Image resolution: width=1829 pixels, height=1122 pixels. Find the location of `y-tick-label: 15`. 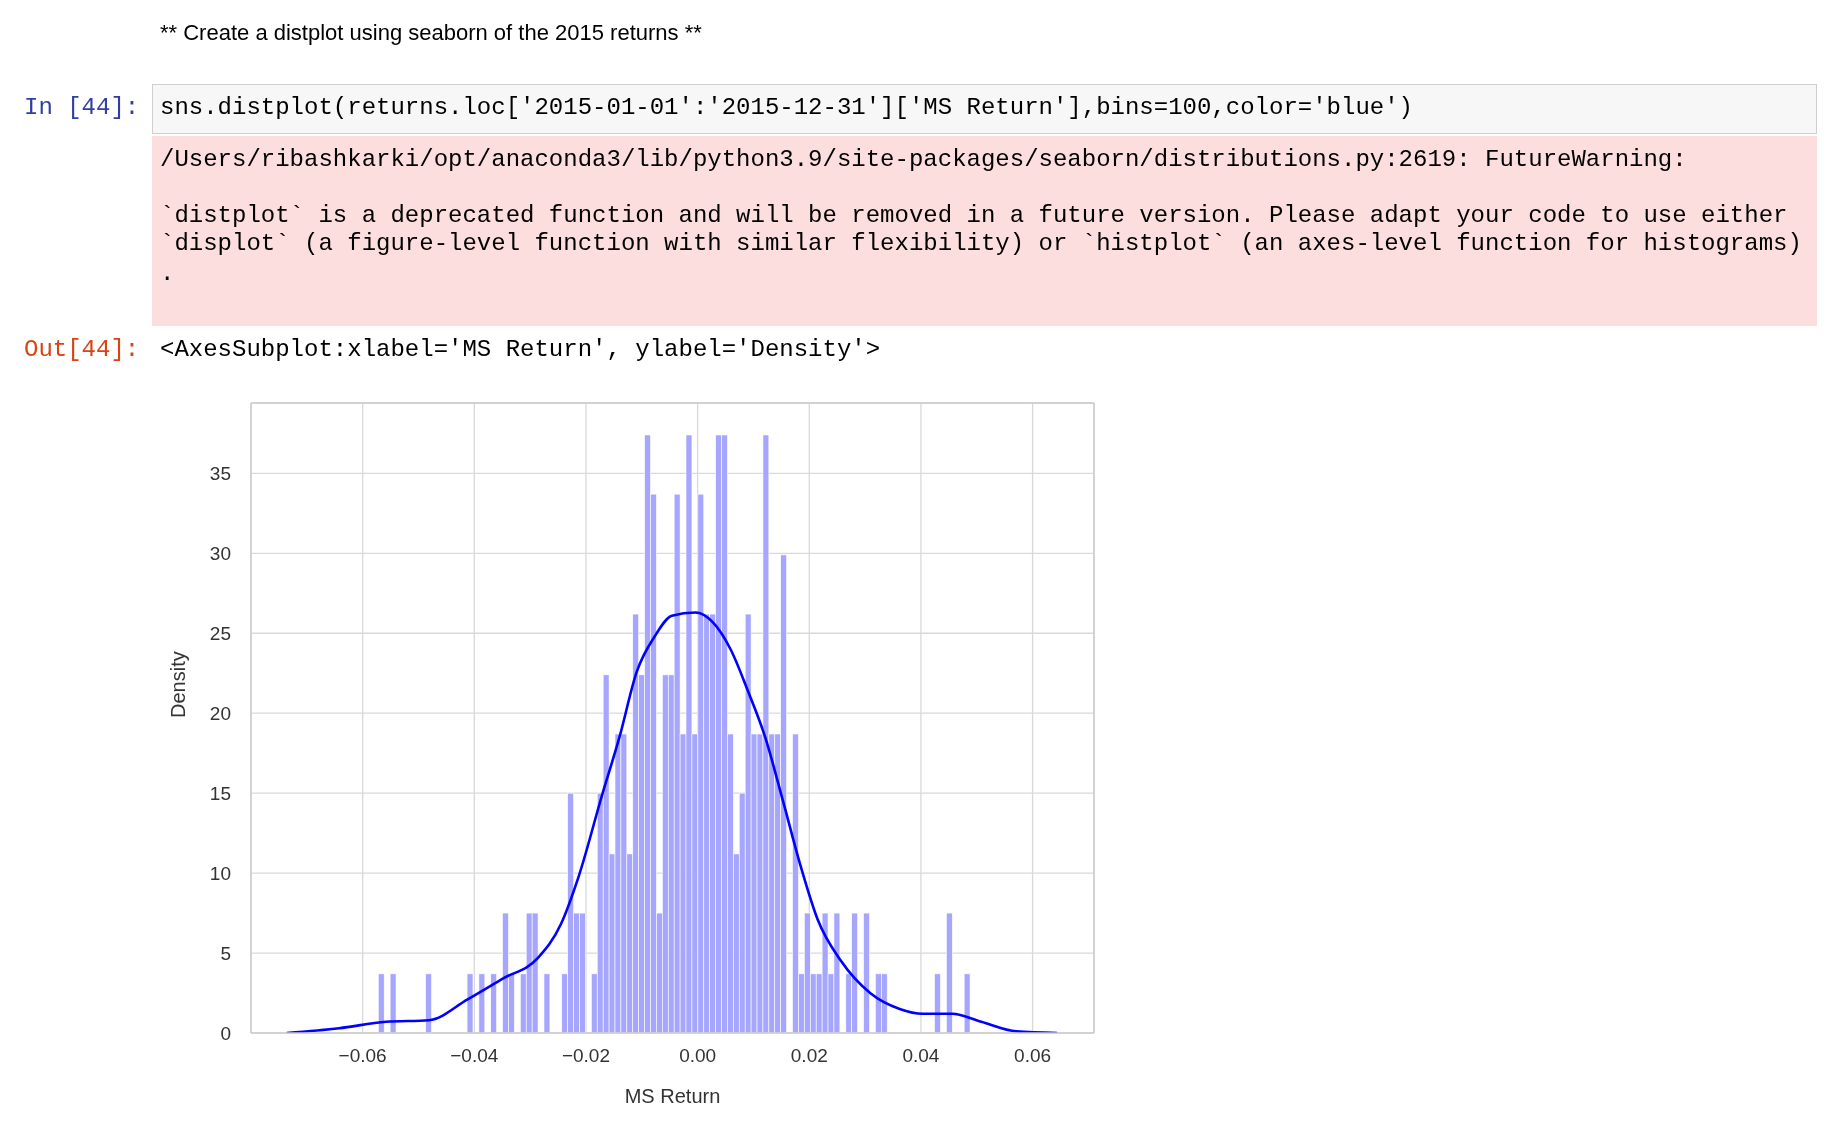

y-tick-label: 15 is located at coordinates (220, 793).